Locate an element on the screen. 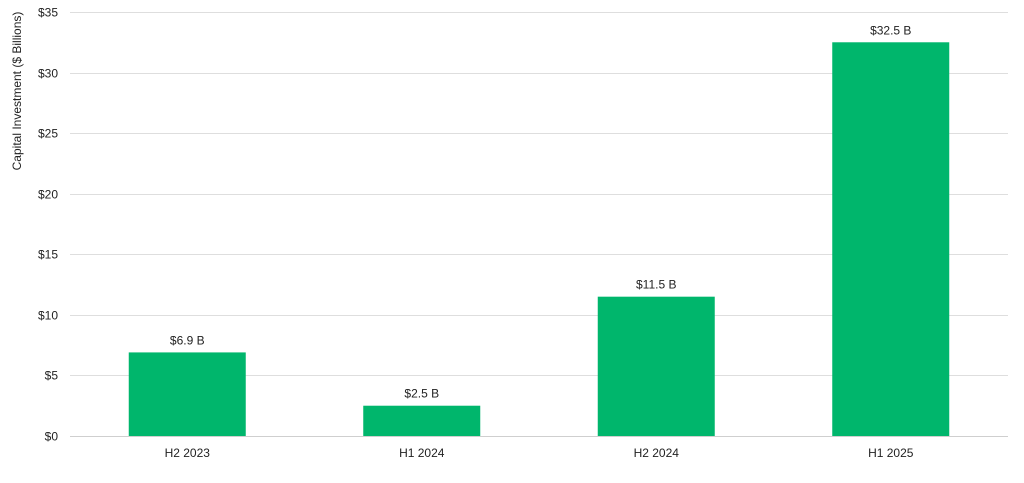  y-tick-label: $0 is located at coordinates (52, 437).